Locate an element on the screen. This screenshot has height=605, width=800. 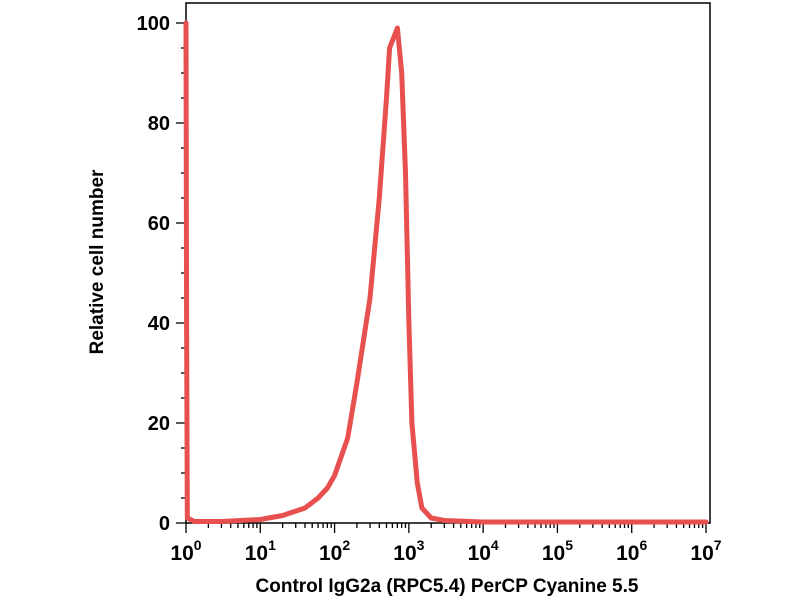
x-tick-exponent: 6 is located at coordinates (643, 545).